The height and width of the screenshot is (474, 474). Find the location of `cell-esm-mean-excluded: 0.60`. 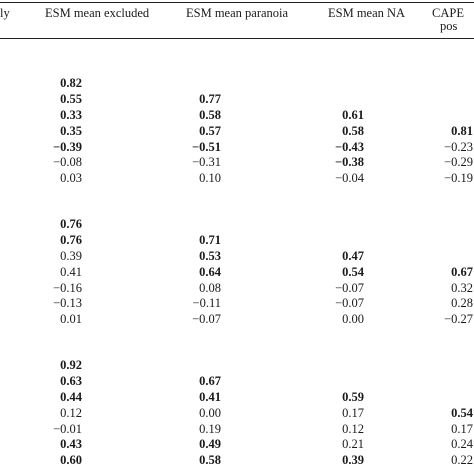

cell-esm-mean-excluded: 0.60 is located at coordinates (71, 460).